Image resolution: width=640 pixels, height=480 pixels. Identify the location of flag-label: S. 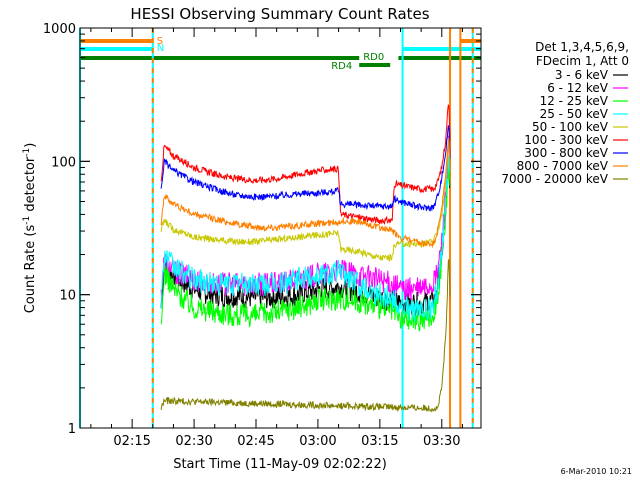
(160, 41).